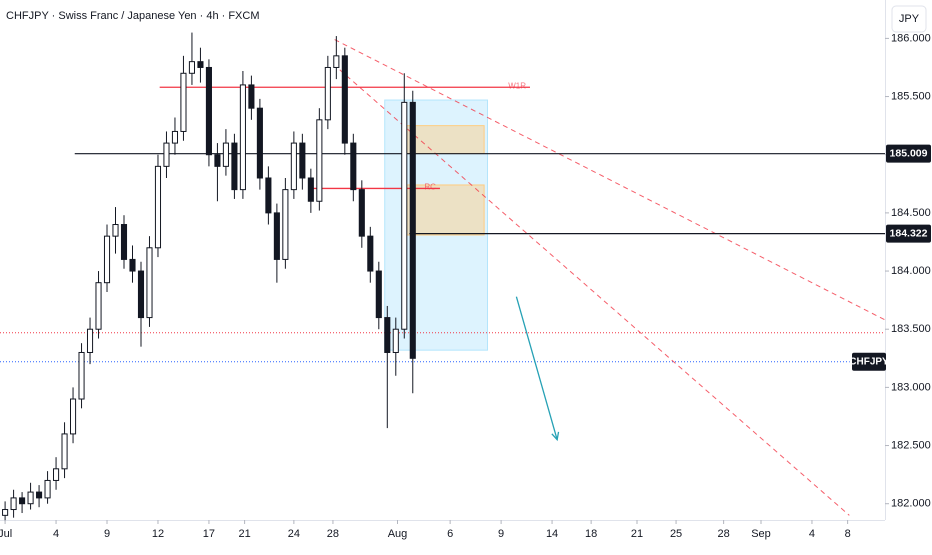 This screenshot has height=555, width=932. I want to click on y-tick-label: 183.000, so click(911, 387).